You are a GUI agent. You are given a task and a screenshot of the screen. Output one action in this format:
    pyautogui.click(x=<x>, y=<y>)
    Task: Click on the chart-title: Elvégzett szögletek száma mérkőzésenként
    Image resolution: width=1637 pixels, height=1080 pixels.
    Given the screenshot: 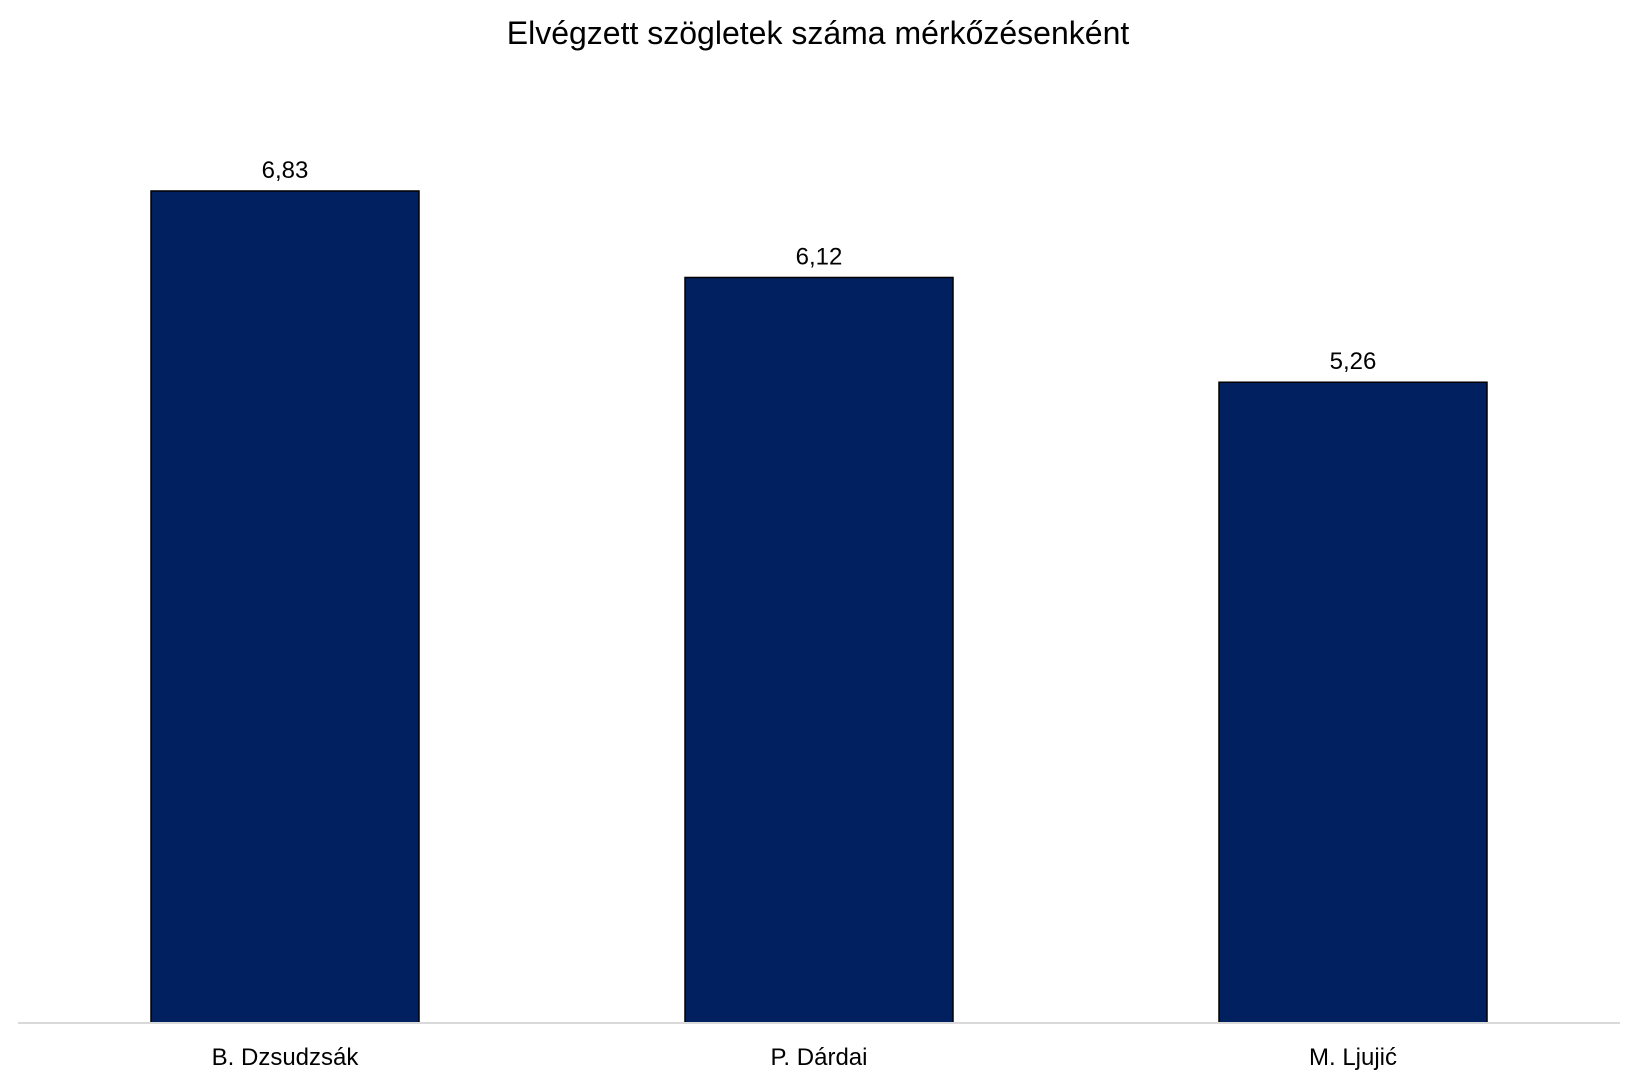 What is the action you would take?
    pyautogui.click(x=818, y=33)
    